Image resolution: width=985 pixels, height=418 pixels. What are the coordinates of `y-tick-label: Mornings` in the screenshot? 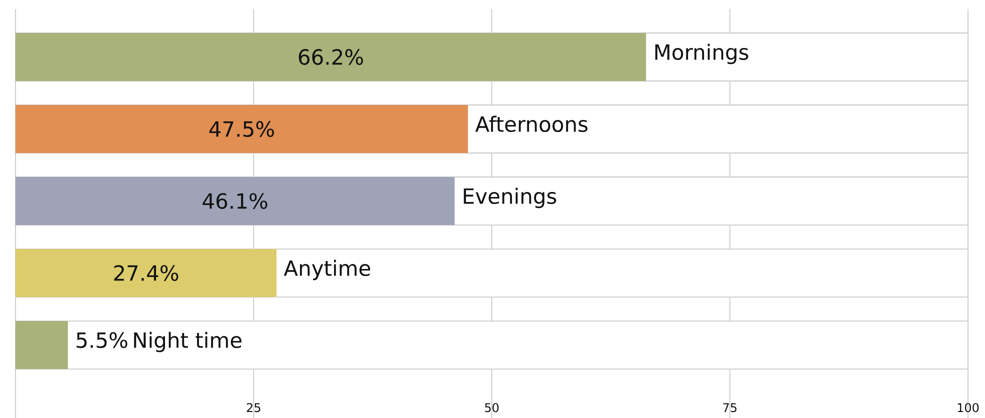 It's located at (701, 54).